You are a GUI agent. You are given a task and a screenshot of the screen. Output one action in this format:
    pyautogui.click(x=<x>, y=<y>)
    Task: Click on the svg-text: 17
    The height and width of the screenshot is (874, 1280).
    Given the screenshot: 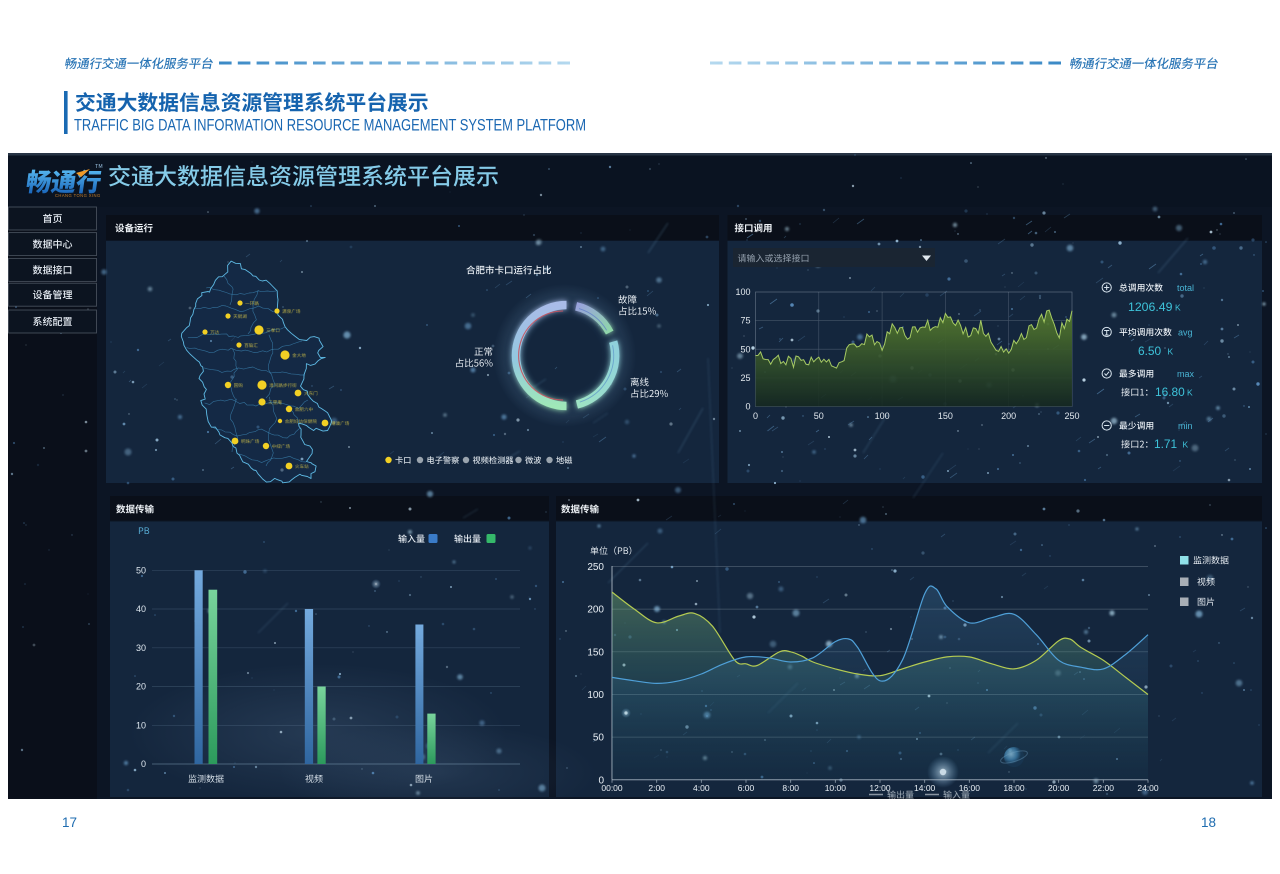 What is the action you would take?
    pyautogui.click(x=69, y=822)
    